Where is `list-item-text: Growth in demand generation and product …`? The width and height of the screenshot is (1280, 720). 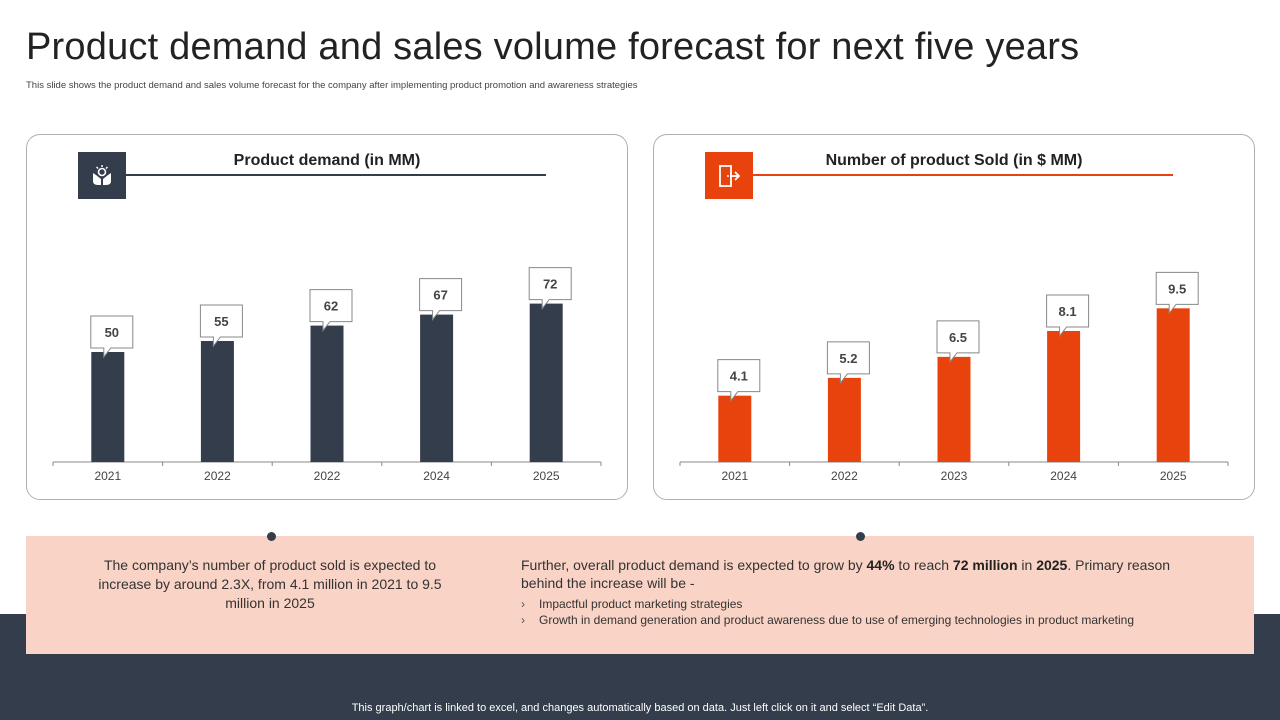 list-item-text: Growth in demand generation and product … is located at coordinates (837, 620).